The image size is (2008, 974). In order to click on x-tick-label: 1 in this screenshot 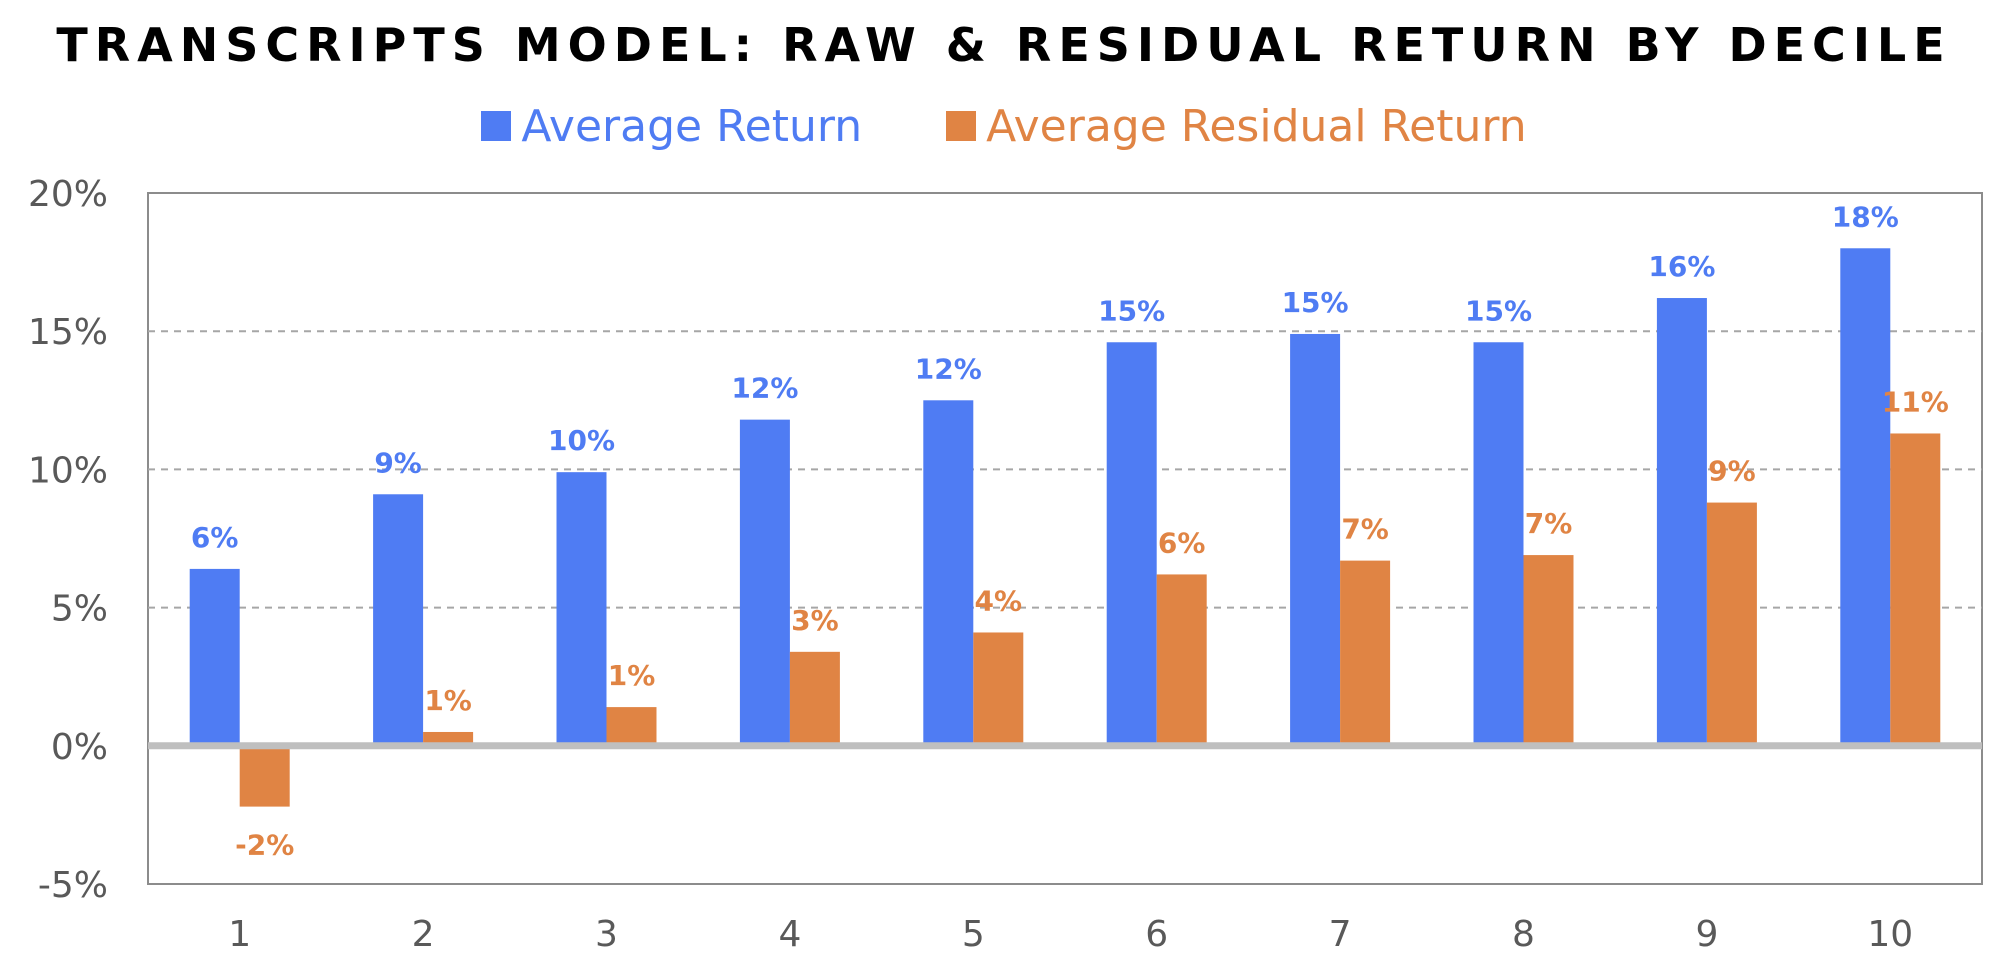, I will do `click(239, 934)`.